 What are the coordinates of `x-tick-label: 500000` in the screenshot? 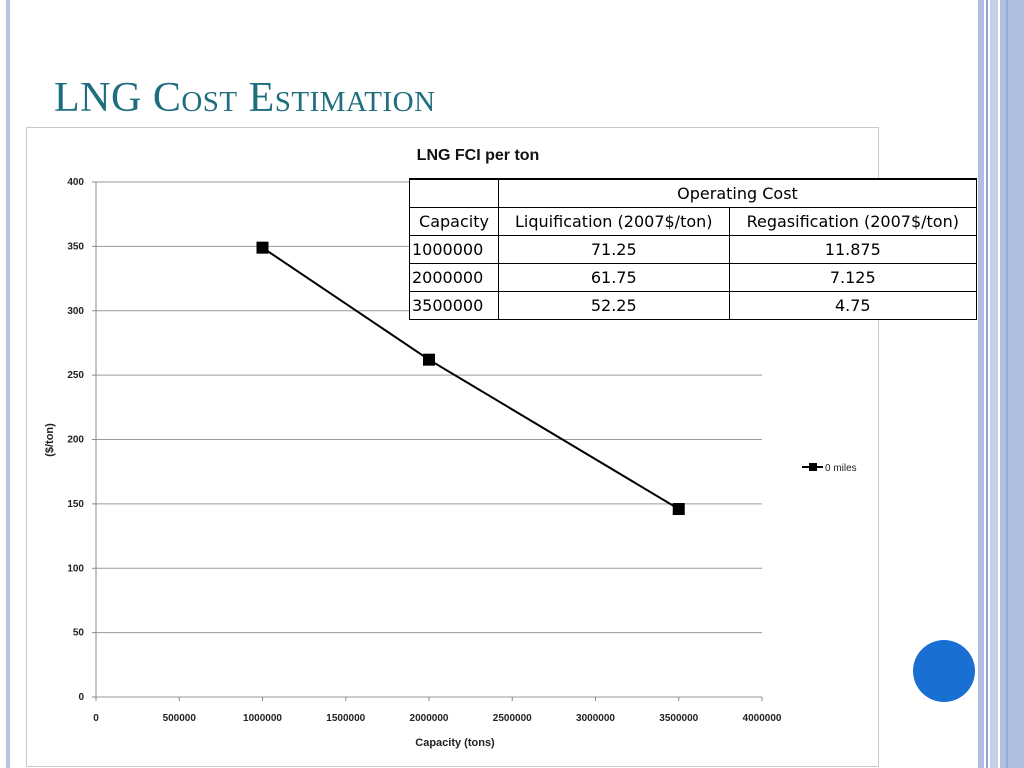 It's located at (180, 718).